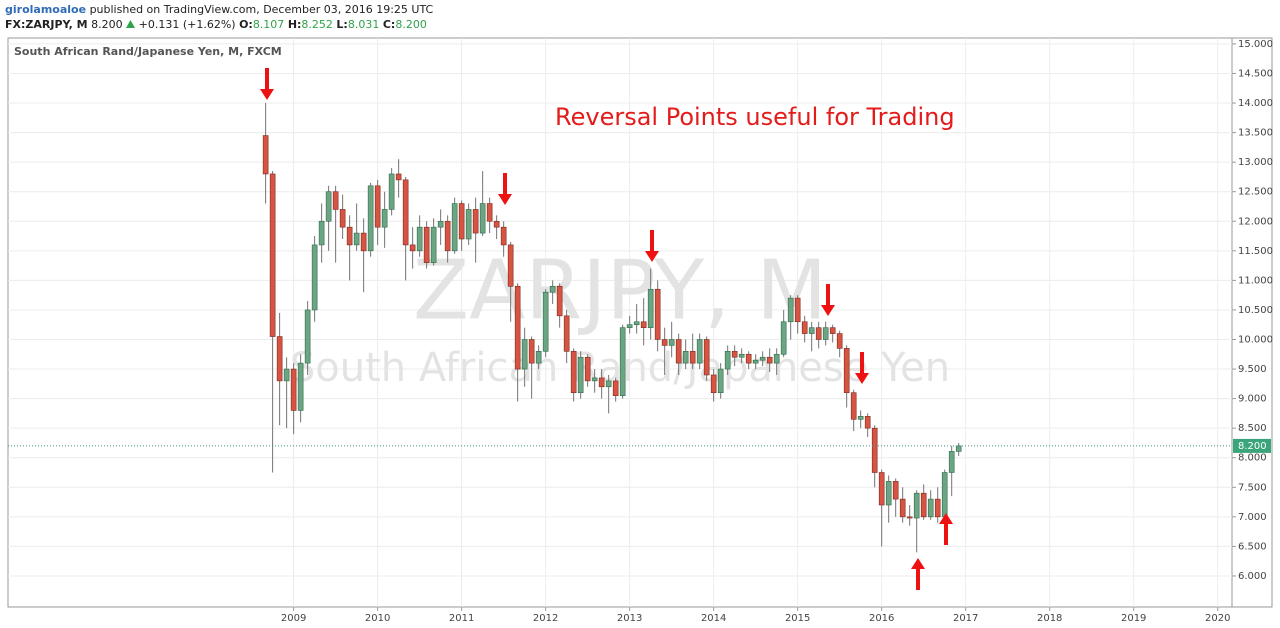 This screenshot has height=628, width=1280. Describe the element at coordinates (1255, 133) in the screenshot. I see `y-tick-label: 13.500` at that location.